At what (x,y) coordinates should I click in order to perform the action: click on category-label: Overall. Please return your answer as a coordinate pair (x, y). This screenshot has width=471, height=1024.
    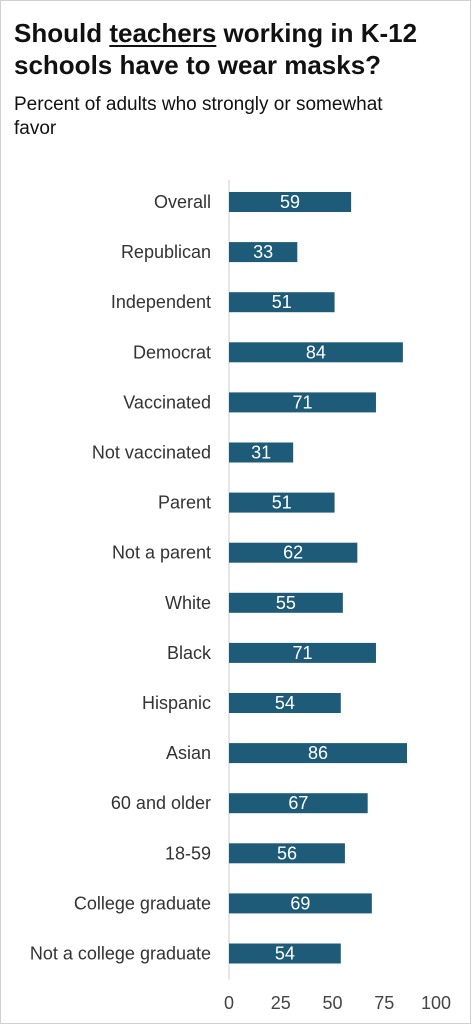
    Looking at the image, I should click on (182, 202).